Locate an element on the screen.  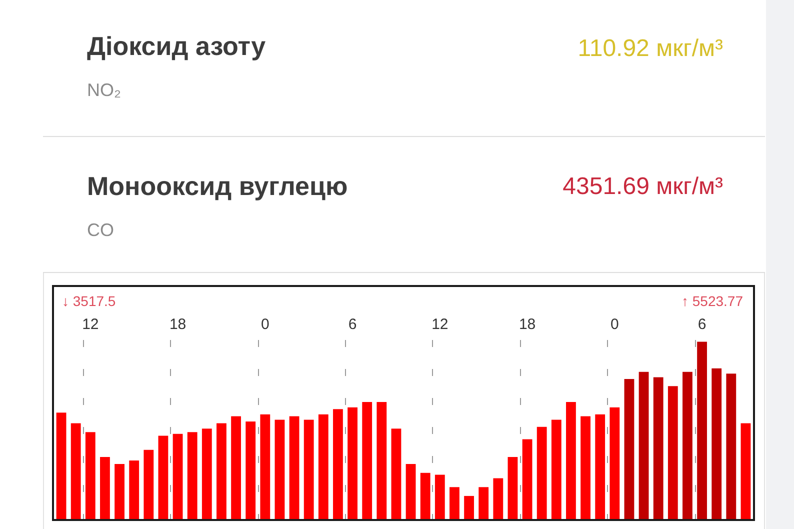
text: CO is located at coordinates (100, 230).